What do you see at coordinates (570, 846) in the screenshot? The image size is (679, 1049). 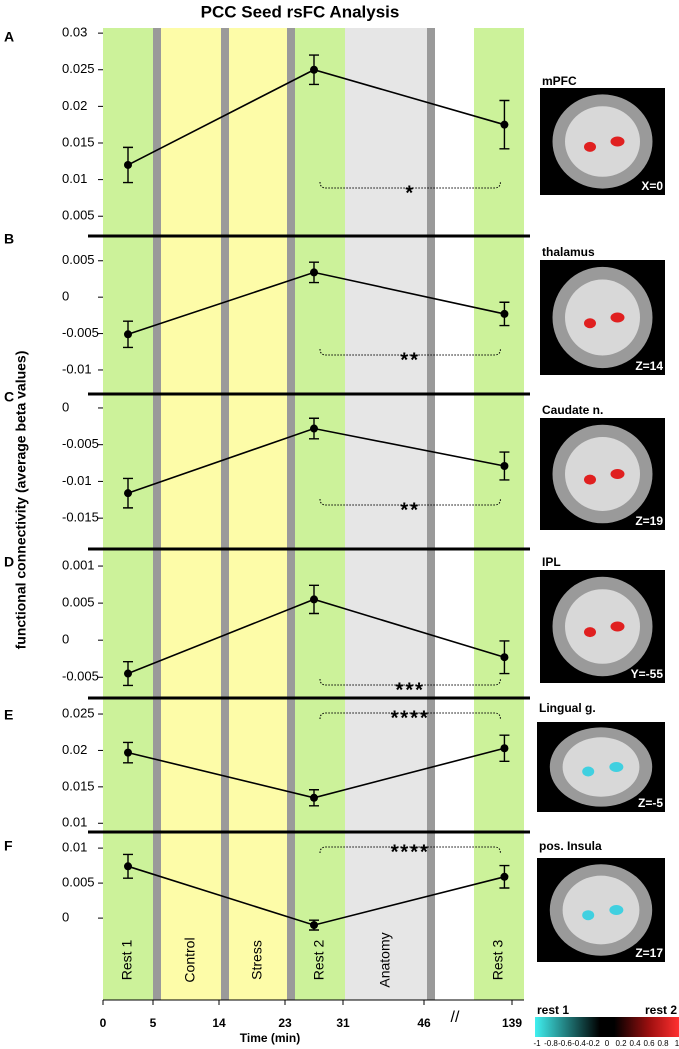 I see `region-label: pos. Insula` at bounding box center [570, 846].